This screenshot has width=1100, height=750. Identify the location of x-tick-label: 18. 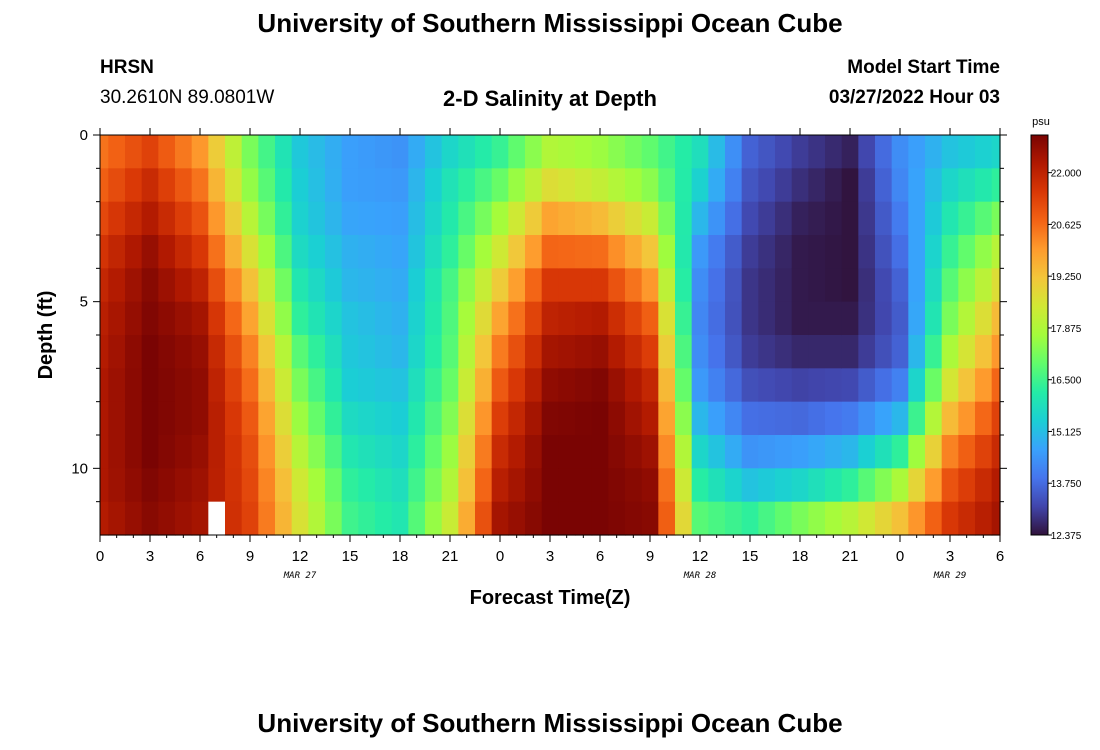
(400, 556).